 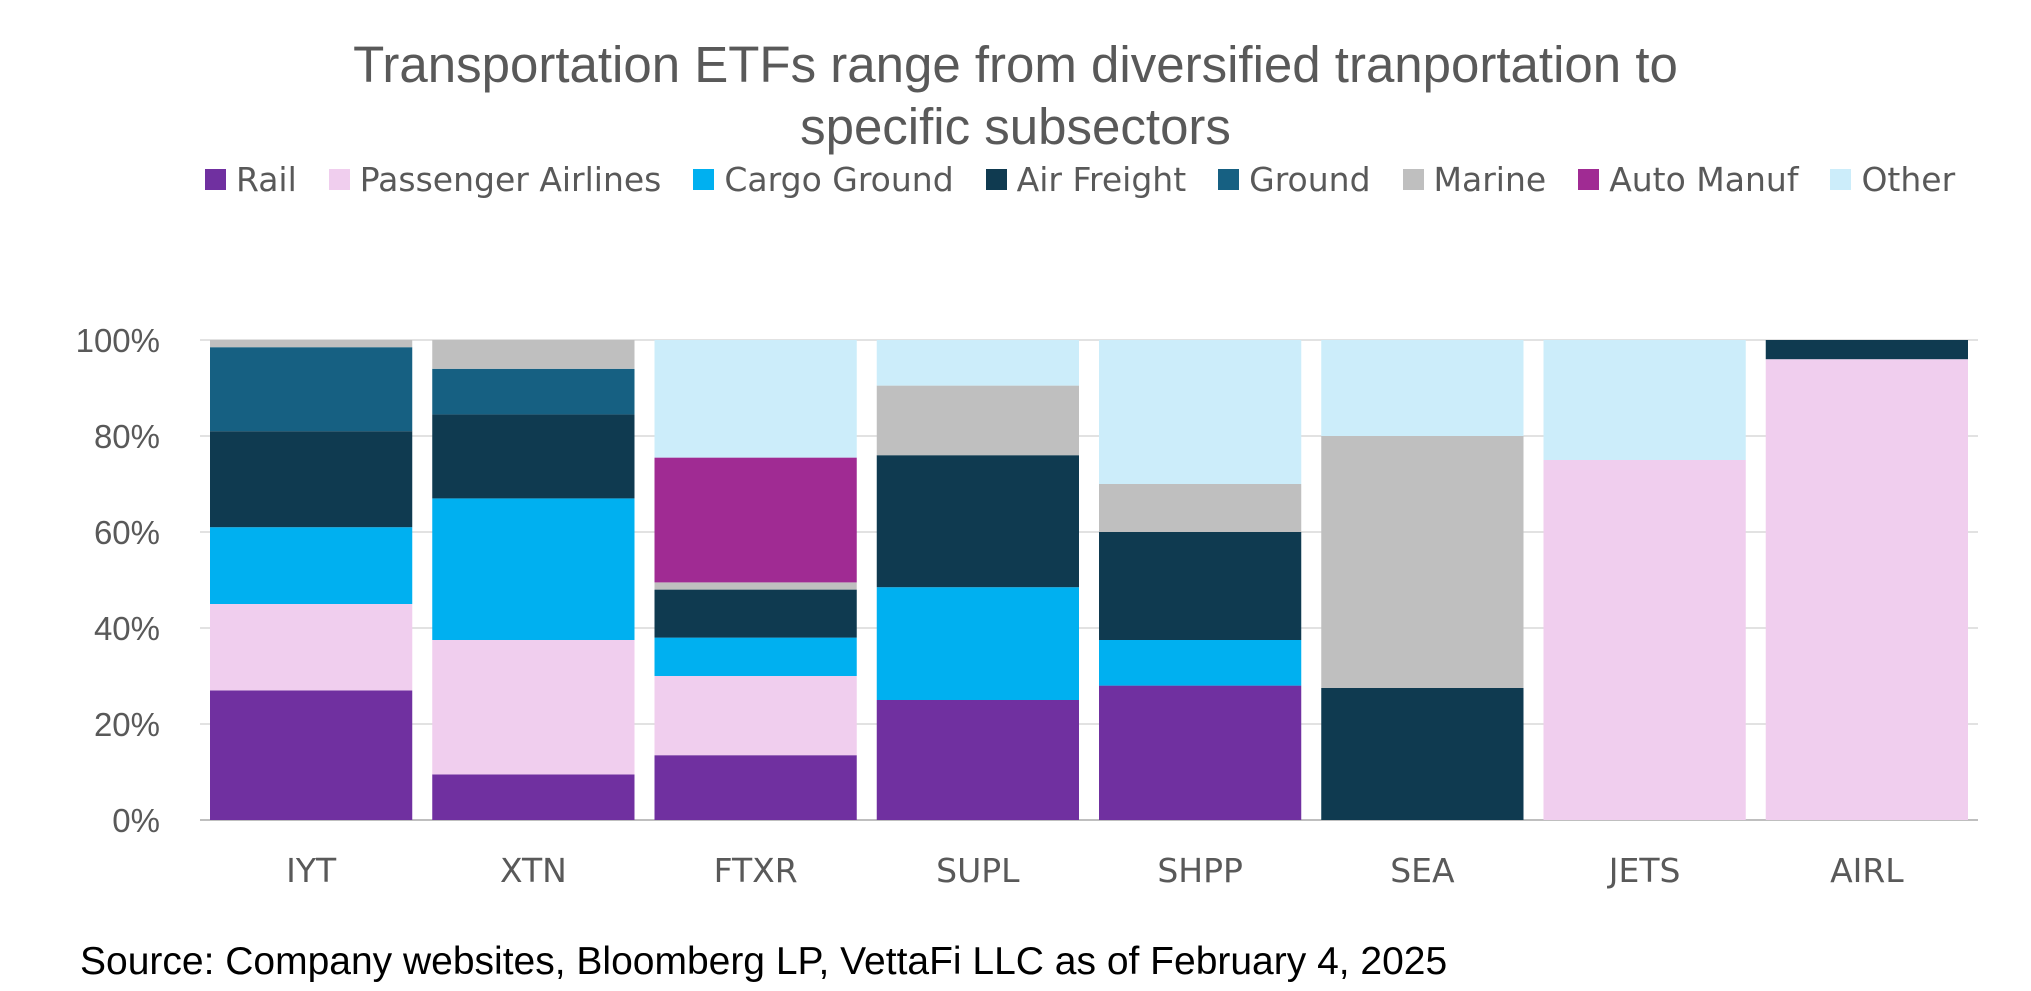 What do you see at coordinates (266, 179) in the screenshot?
I see `legend-label: Rail` at bounding box center [266, 179].